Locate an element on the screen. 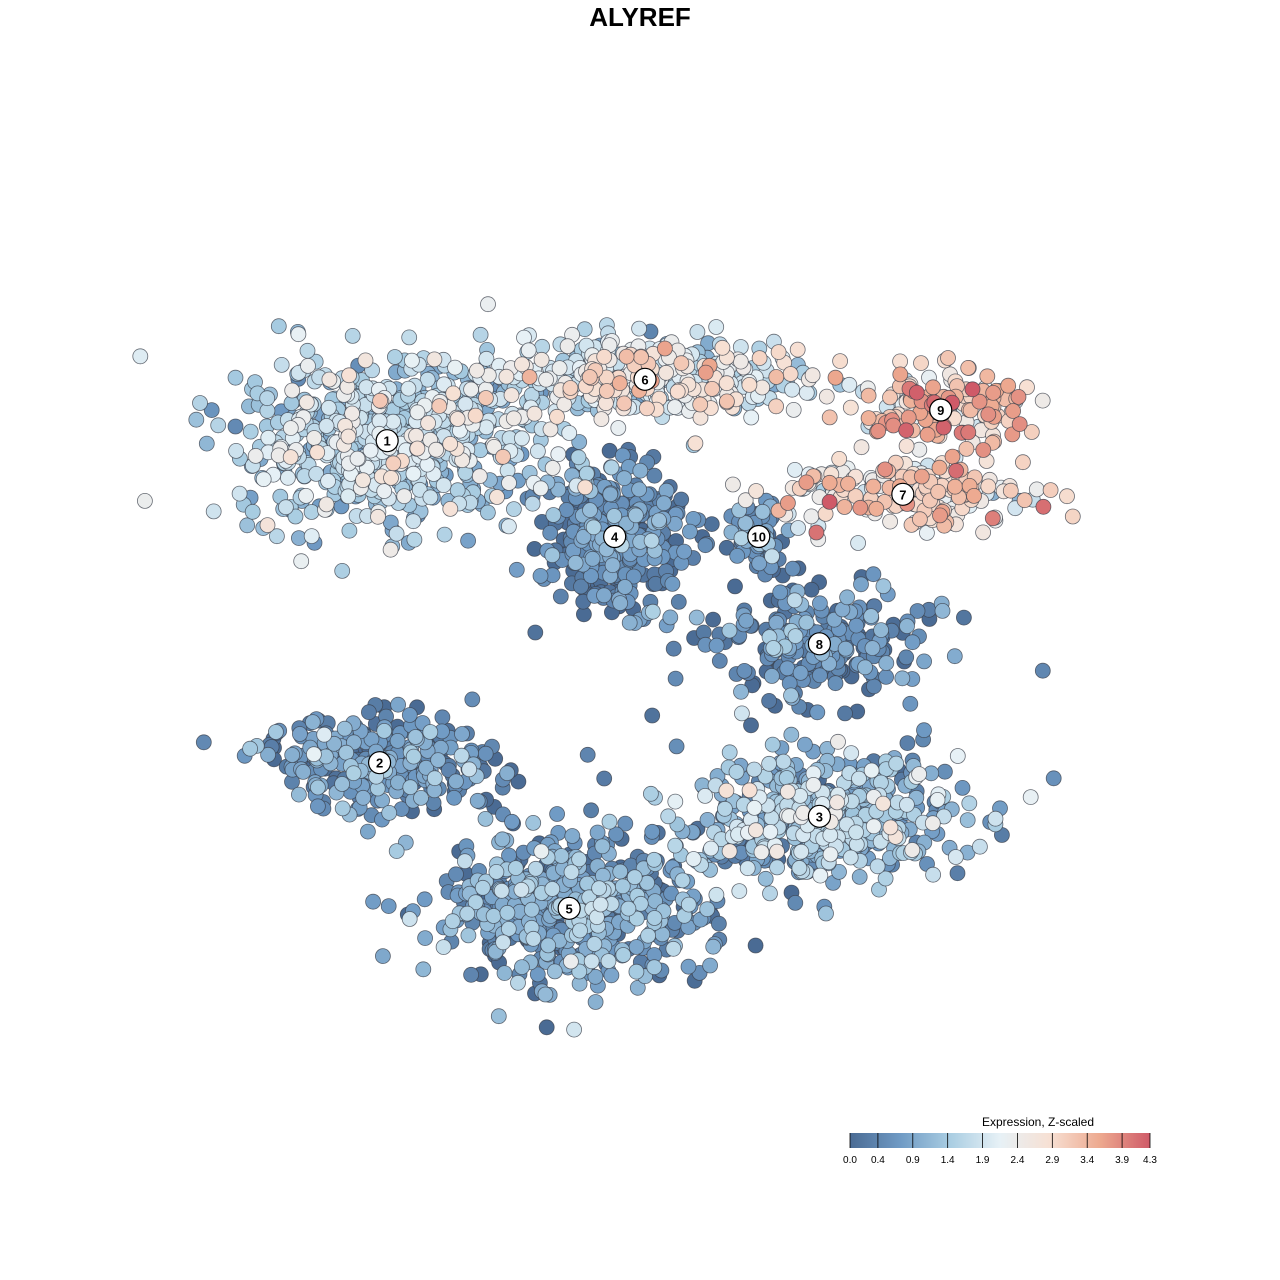 The width and height of the screenshot is (1280, 1280). cluster-label-2: 2 is located at coordinates (379, 763).